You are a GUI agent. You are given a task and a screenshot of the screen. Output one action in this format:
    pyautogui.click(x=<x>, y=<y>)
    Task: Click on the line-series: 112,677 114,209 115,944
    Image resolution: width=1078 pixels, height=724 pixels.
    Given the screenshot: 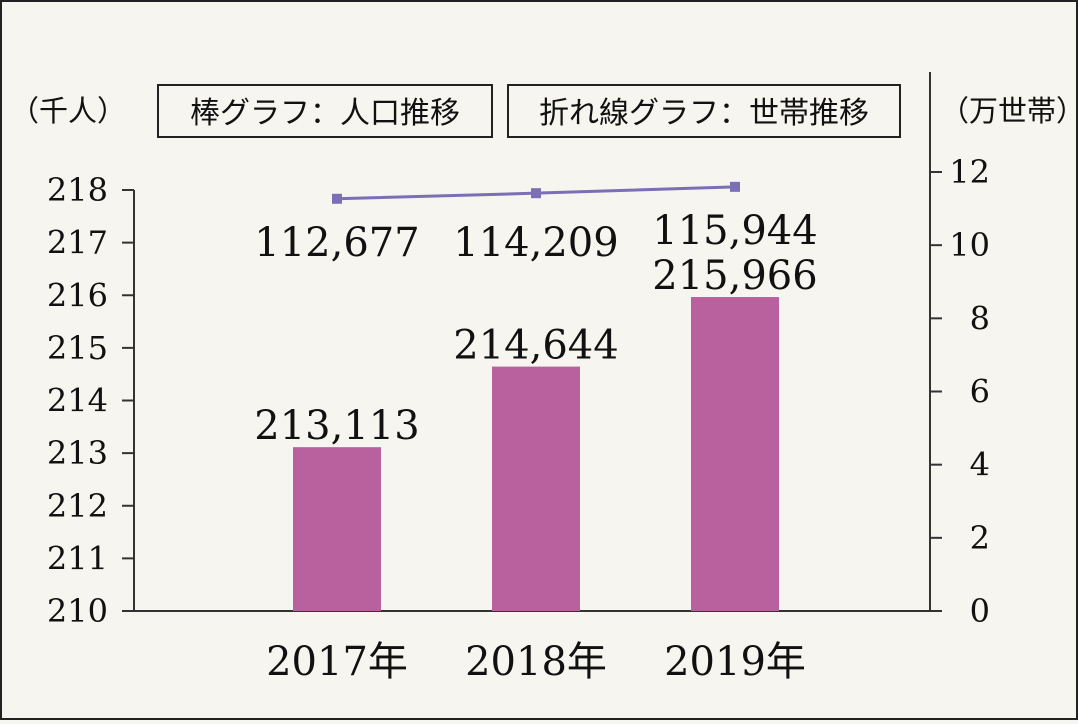 What is the action you would take?
    pyautogui.click(x=536, y=223)
    